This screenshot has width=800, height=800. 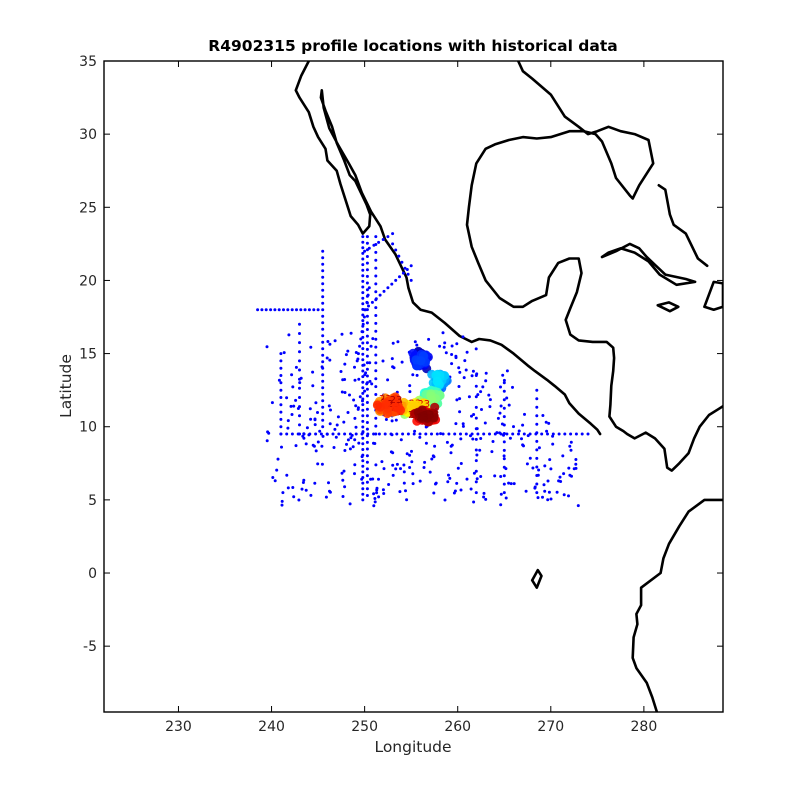 What do you see at coordinates (92, 574) in the screenshot?
I see `y-tick-label: 0` at bounding box center [92, 574].